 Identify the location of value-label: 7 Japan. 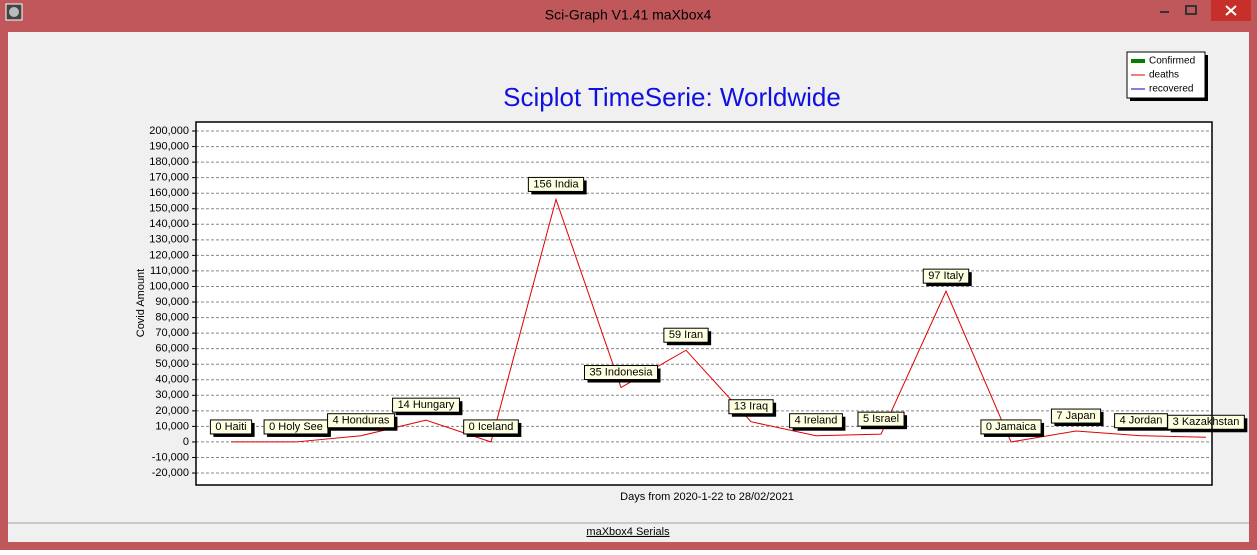
(1077, 417).